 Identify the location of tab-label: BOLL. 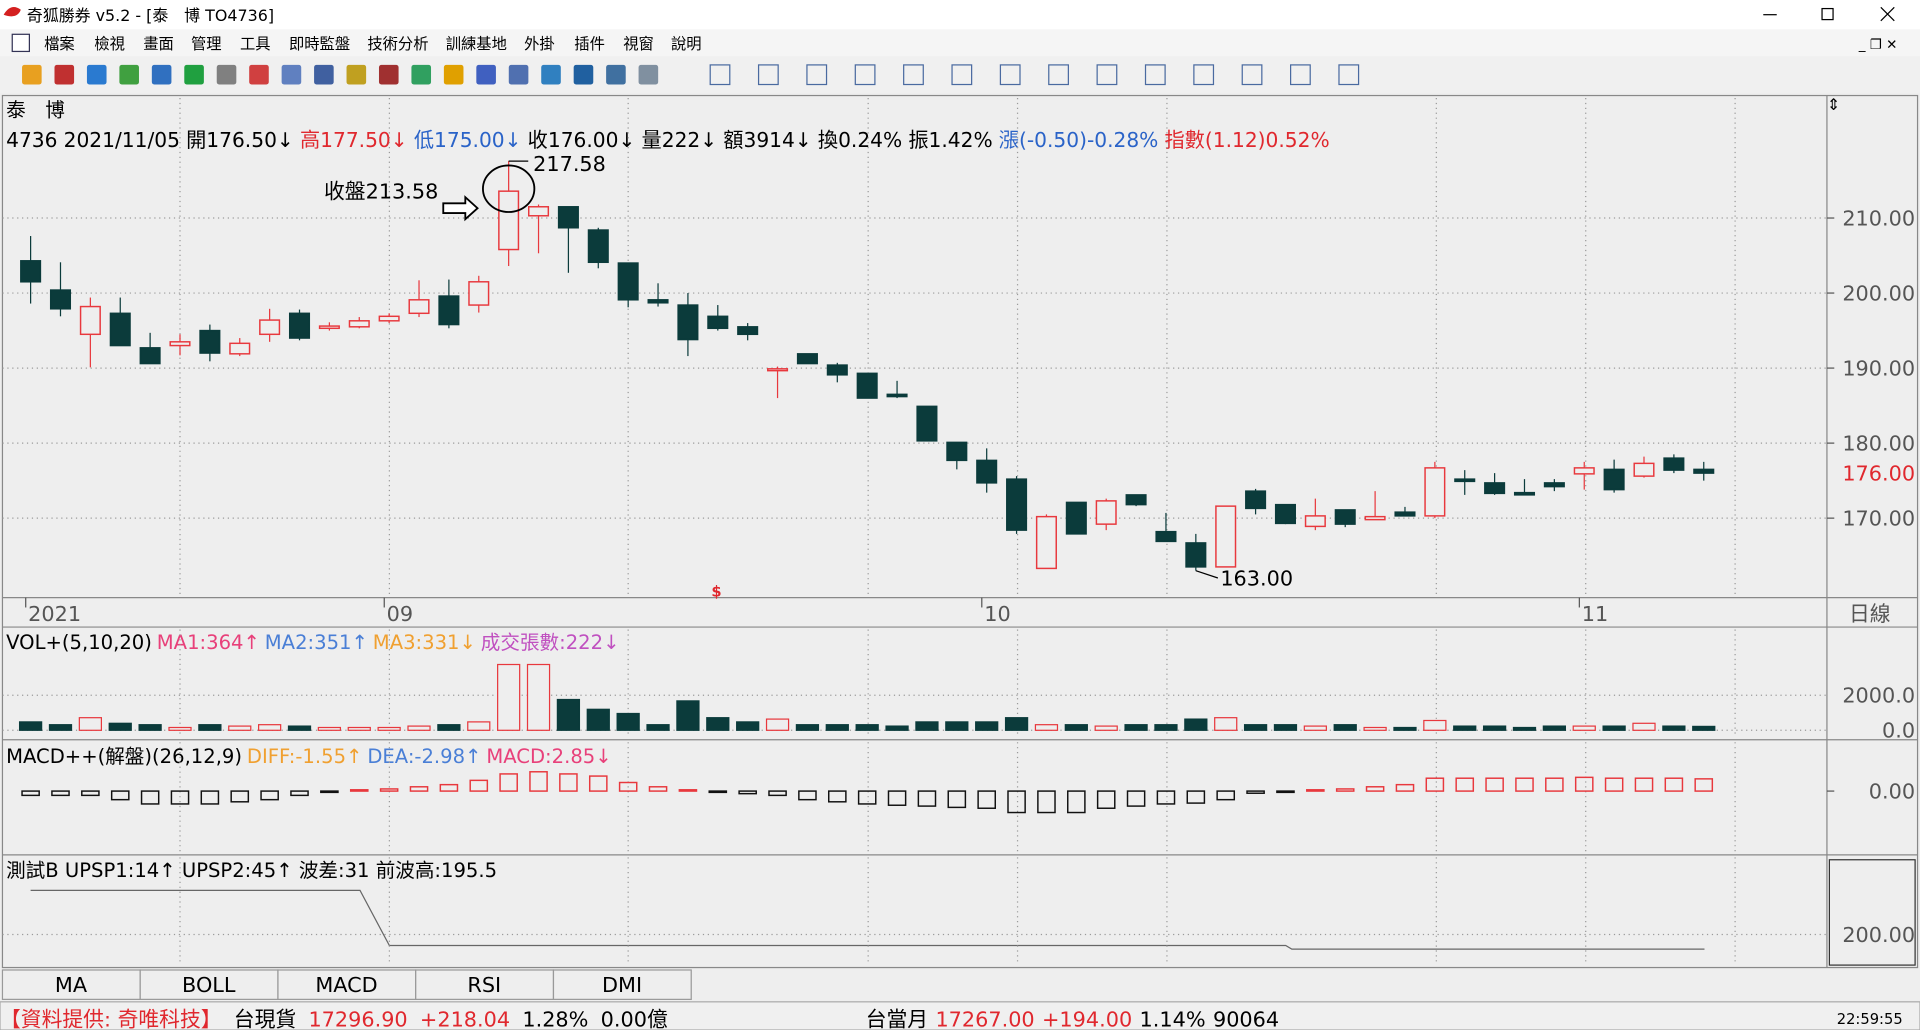
(209, 985).